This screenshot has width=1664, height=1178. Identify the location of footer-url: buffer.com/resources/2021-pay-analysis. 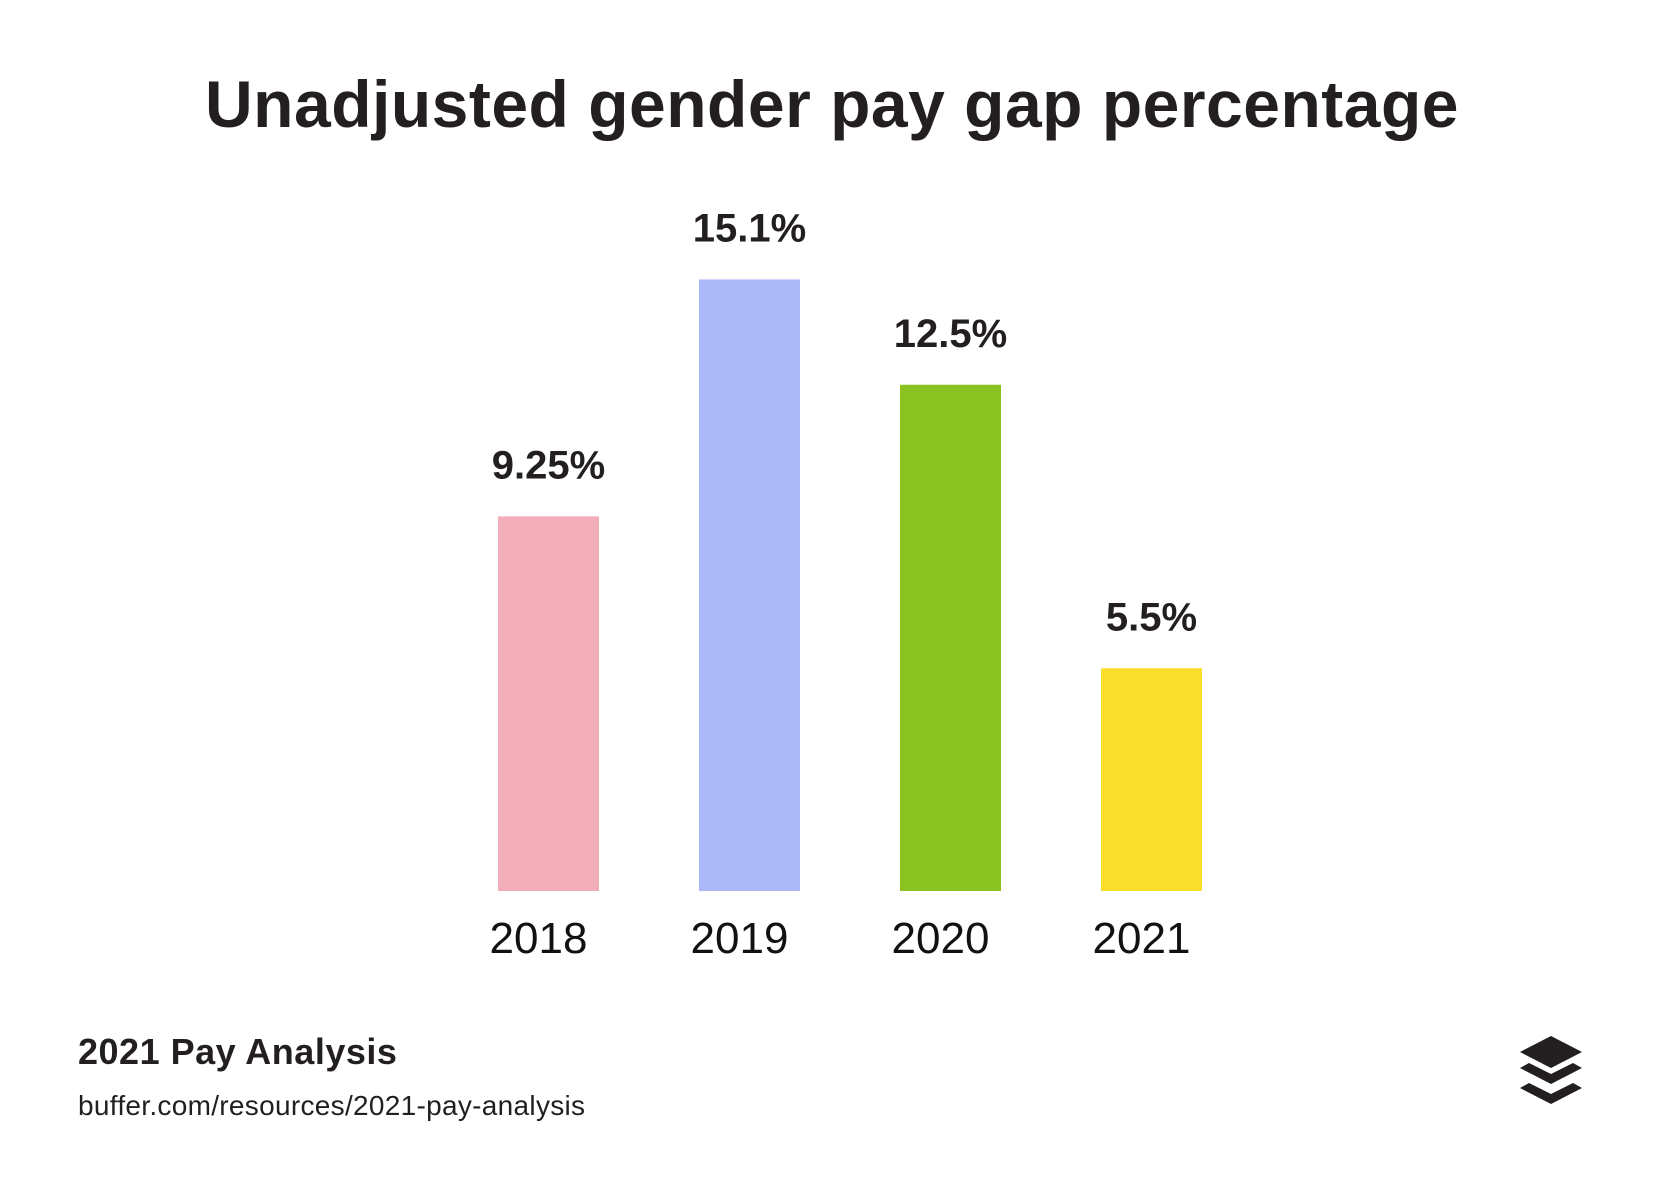
(332, 1105).